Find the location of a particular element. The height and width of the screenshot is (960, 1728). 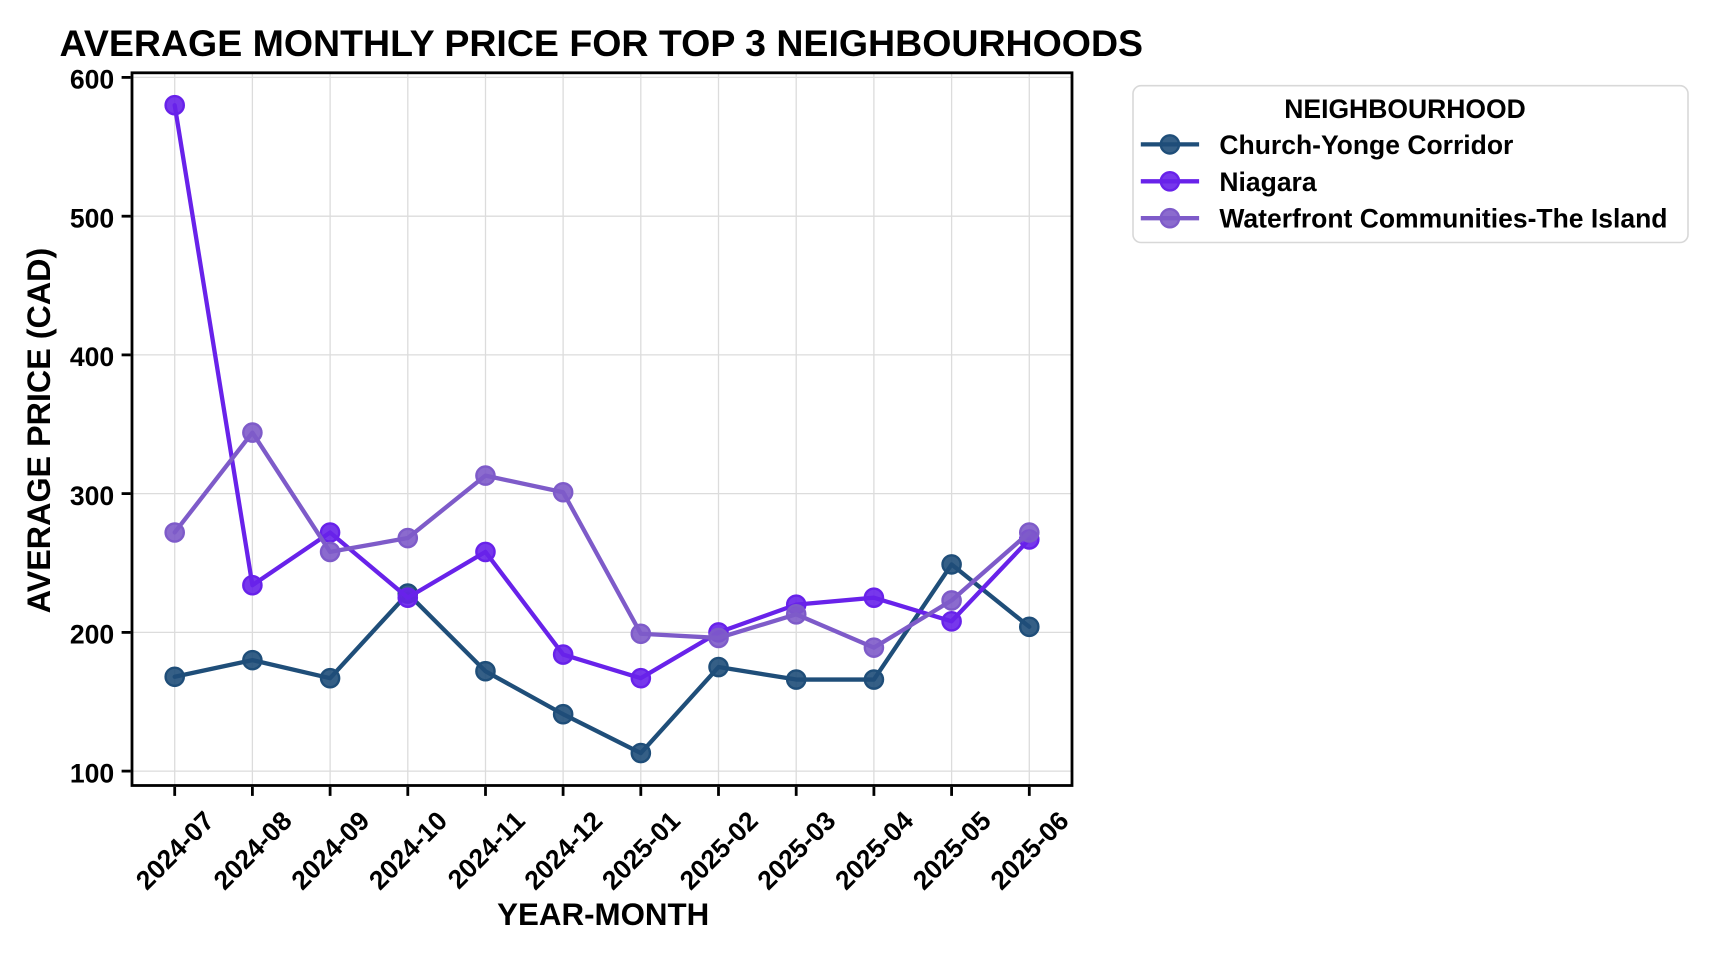

svg-text: AVERAGE PRICE (CAD) is located at coordinates (39, 430).